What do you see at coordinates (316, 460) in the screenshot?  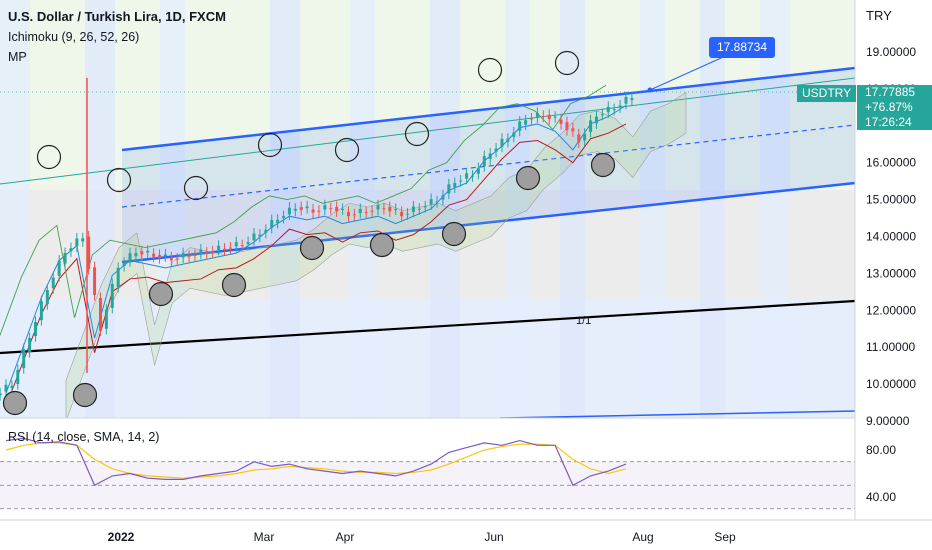 I see `rsi-ma-line` at bounding box center [316, 460].